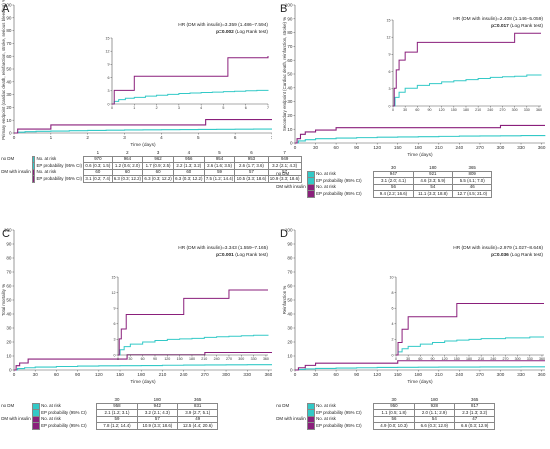  I want to click on main-y-tick-label: 70, so click(9, 272).